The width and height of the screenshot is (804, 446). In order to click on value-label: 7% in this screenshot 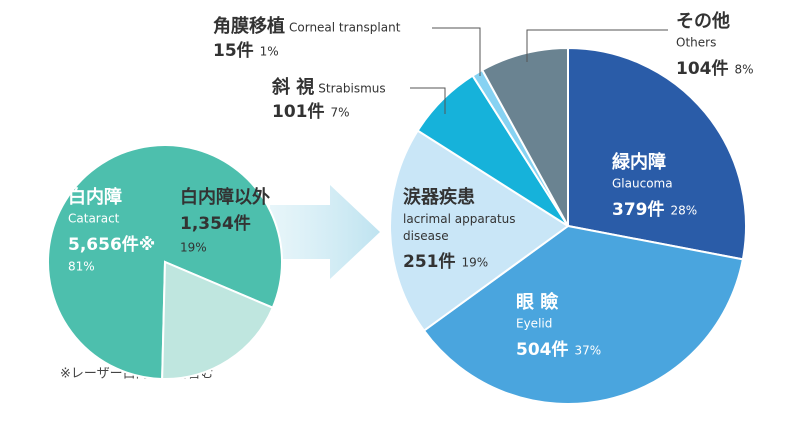, I will do `click(340, 113)`.